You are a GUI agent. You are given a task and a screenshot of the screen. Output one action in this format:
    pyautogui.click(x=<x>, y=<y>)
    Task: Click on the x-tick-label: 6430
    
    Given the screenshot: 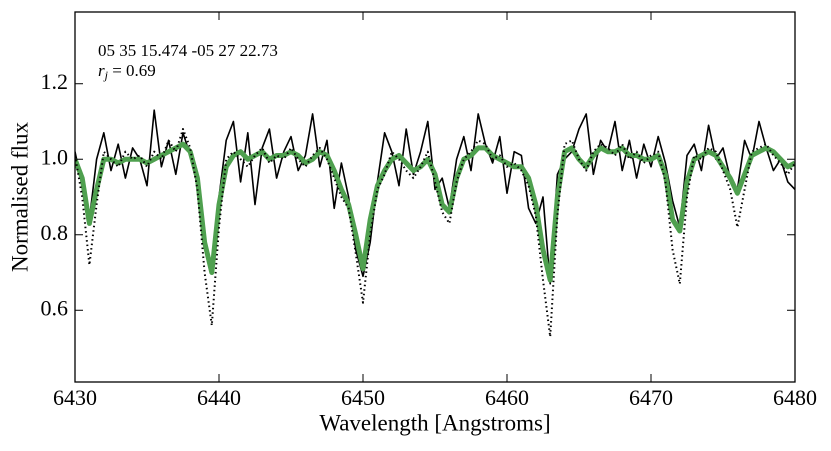 What is the action you would take?
    pyautogui.click(x=75, y=397)
    